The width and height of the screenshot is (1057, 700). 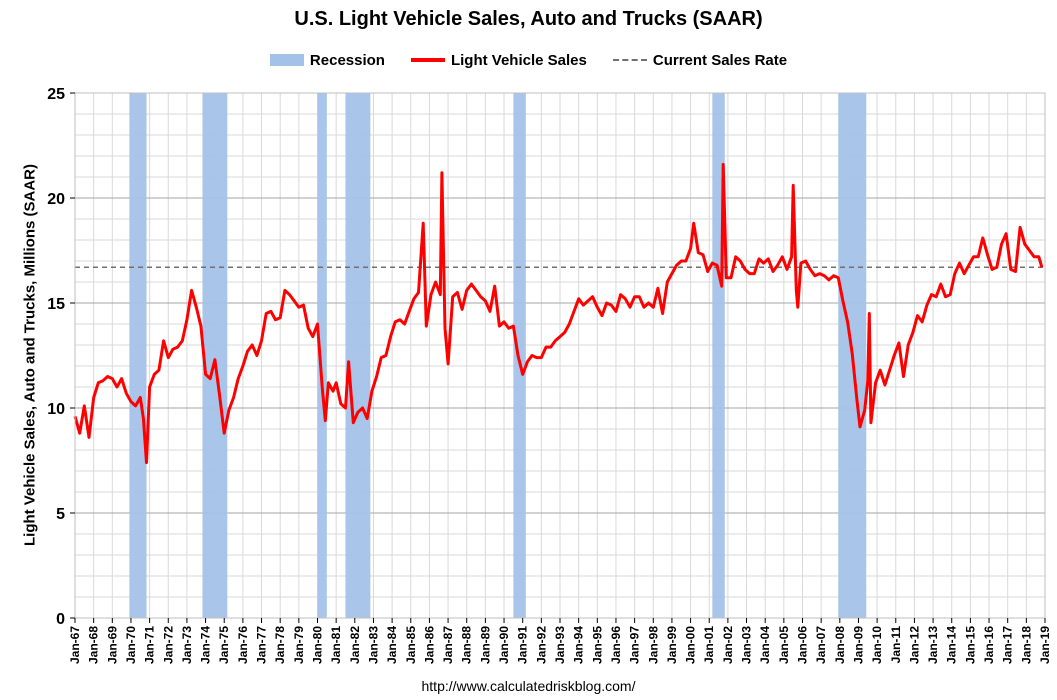 What do you see at coordinates (411, 645) in the screenshot?
I see `x-tick-label: Jan-85` at bounding box center [411, 645].